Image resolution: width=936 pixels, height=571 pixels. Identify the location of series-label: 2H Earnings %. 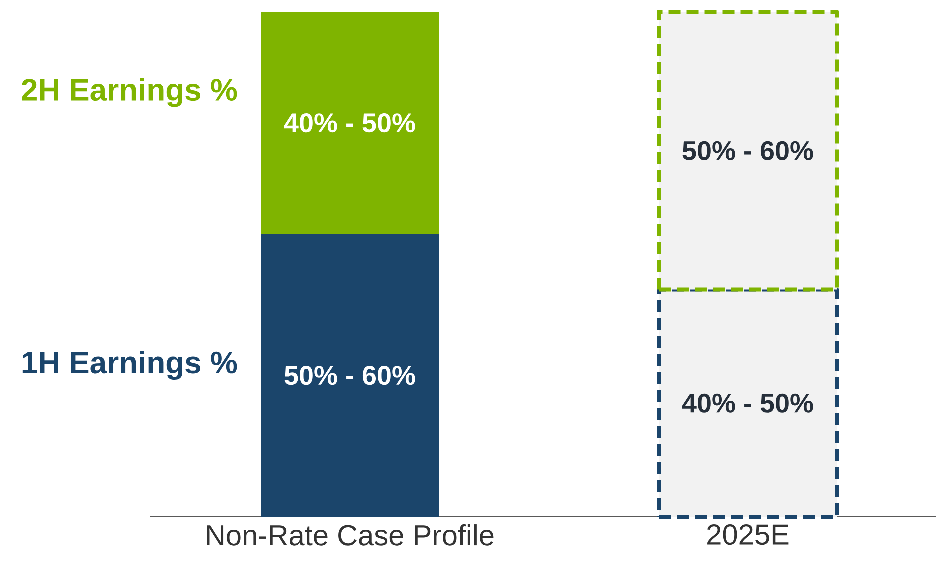
(130, 93).